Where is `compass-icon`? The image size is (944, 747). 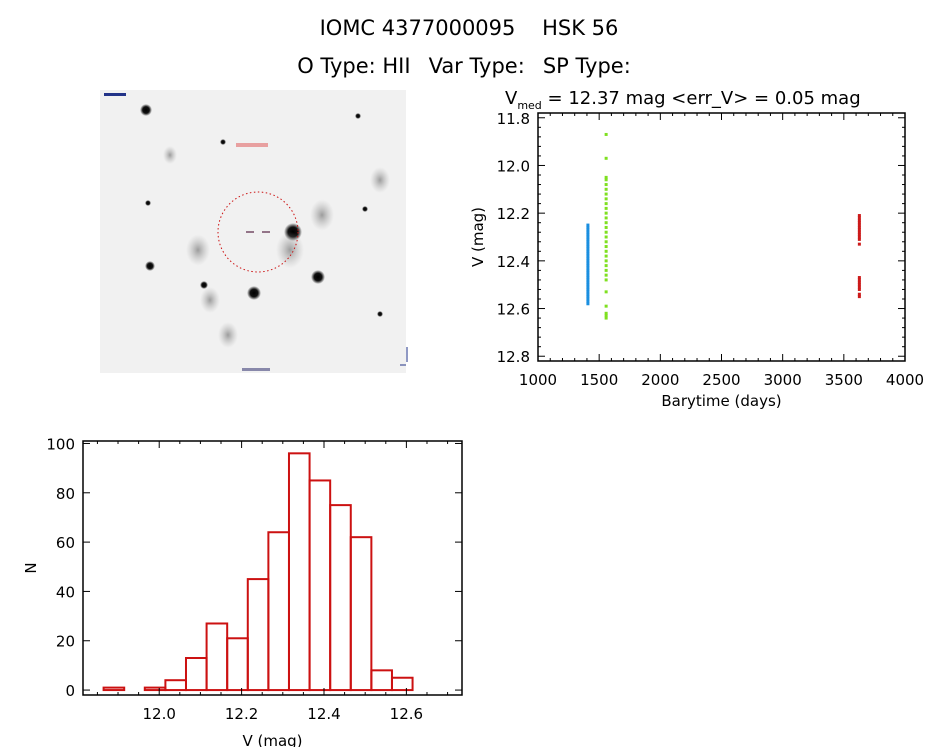
compass-icon is located at coordinates (404, 356).